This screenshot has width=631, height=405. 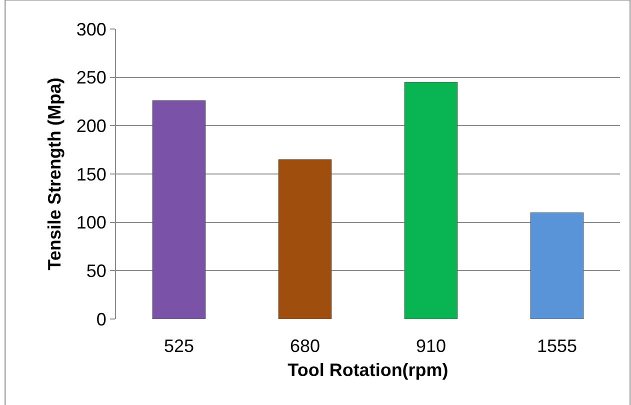 What do you see at coordinates (96, 270) in the screenshot?
I see `y-tick-label: 50` at bounding box center [96, 270].